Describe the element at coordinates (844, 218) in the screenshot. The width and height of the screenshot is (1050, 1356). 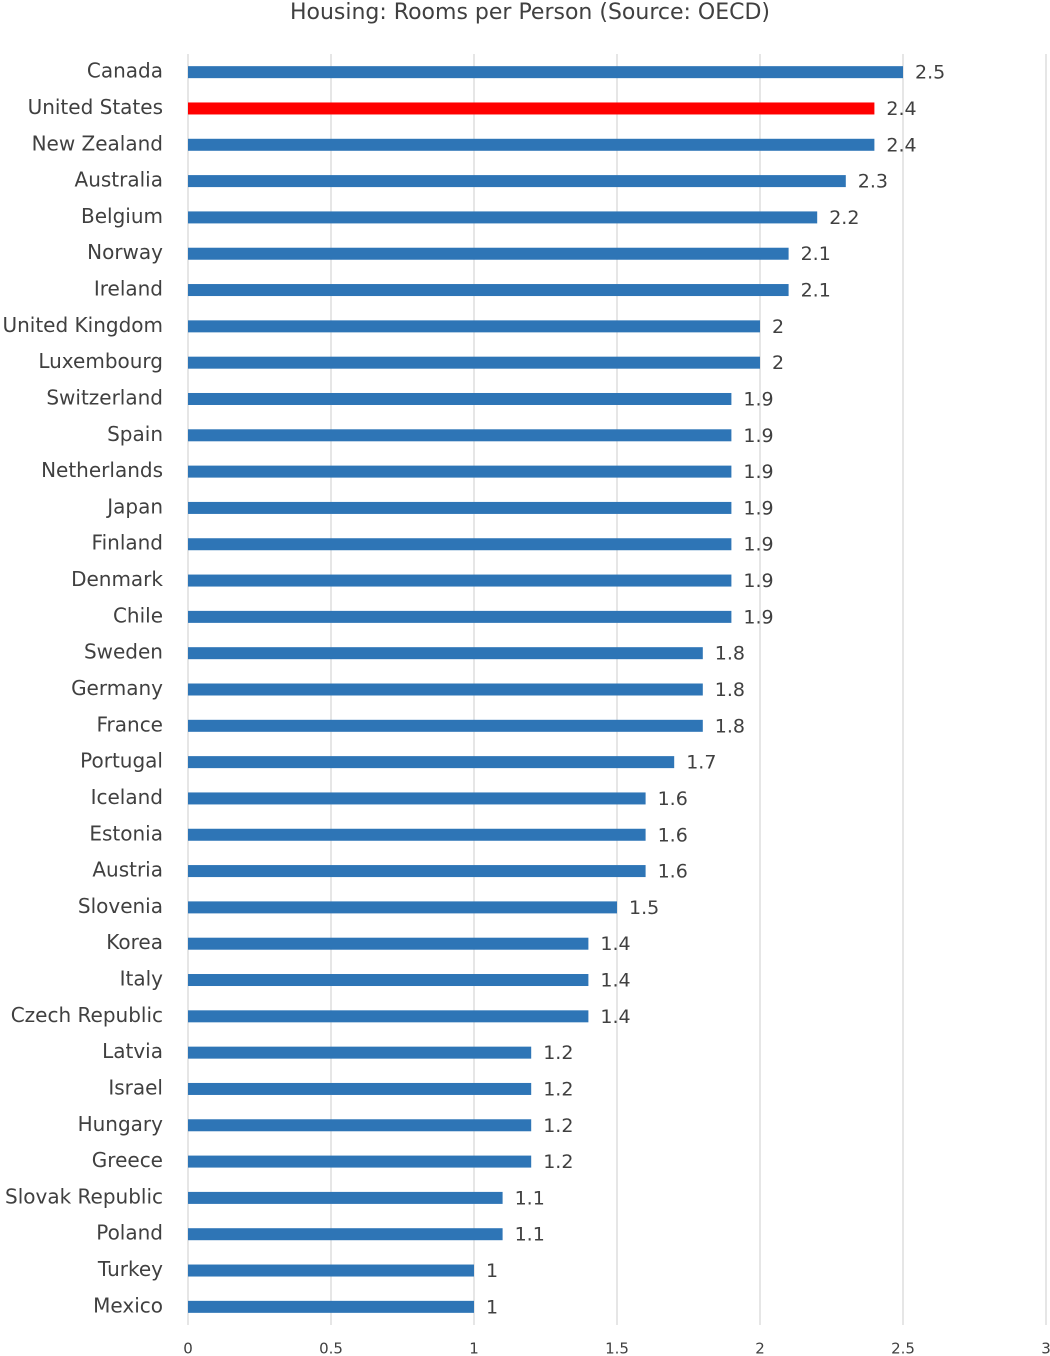
I see `value-label: 2.2` at that location.